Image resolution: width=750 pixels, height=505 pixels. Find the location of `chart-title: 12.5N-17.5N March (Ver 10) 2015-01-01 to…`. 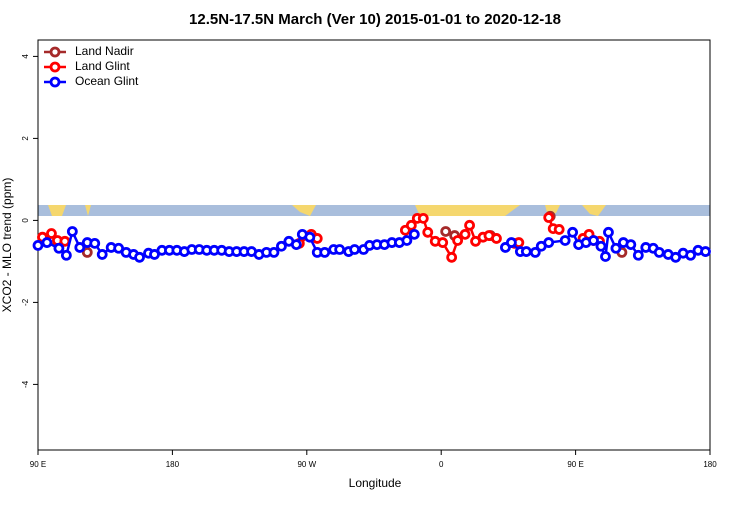

chart-title: 12.5N-17.5N March (Ver 10) 2015-01-01 to… is located at coordinates (375, 19).